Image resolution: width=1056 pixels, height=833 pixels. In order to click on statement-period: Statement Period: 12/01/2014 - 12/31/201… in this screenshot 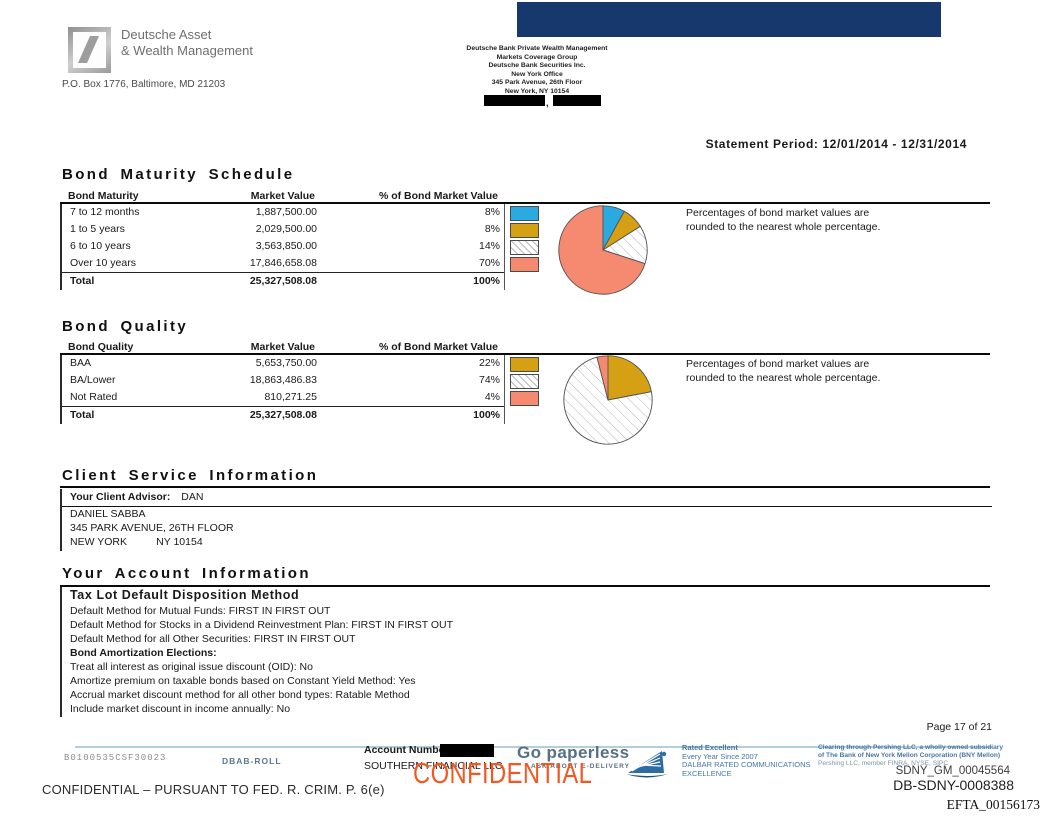, I will do `click(836, 144)`.